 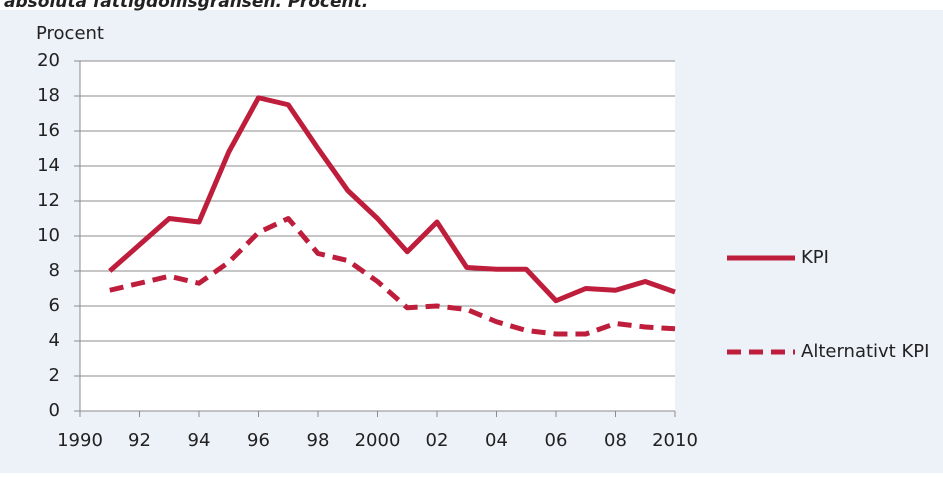 I want to click on y-tick-label: 0, so click(x=54, y=410).